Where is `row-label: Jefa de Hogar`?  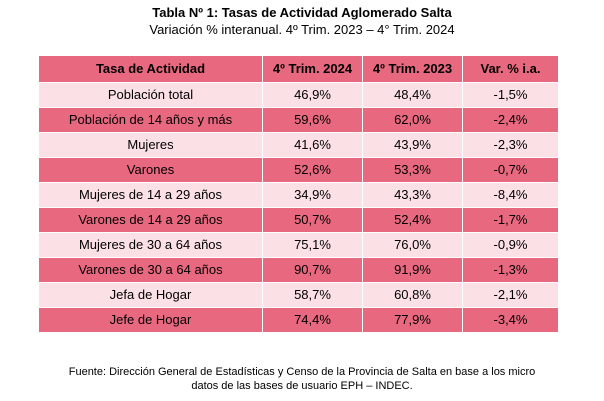
row-label: Jefa de Hogar is located at coordinates (150, 295).